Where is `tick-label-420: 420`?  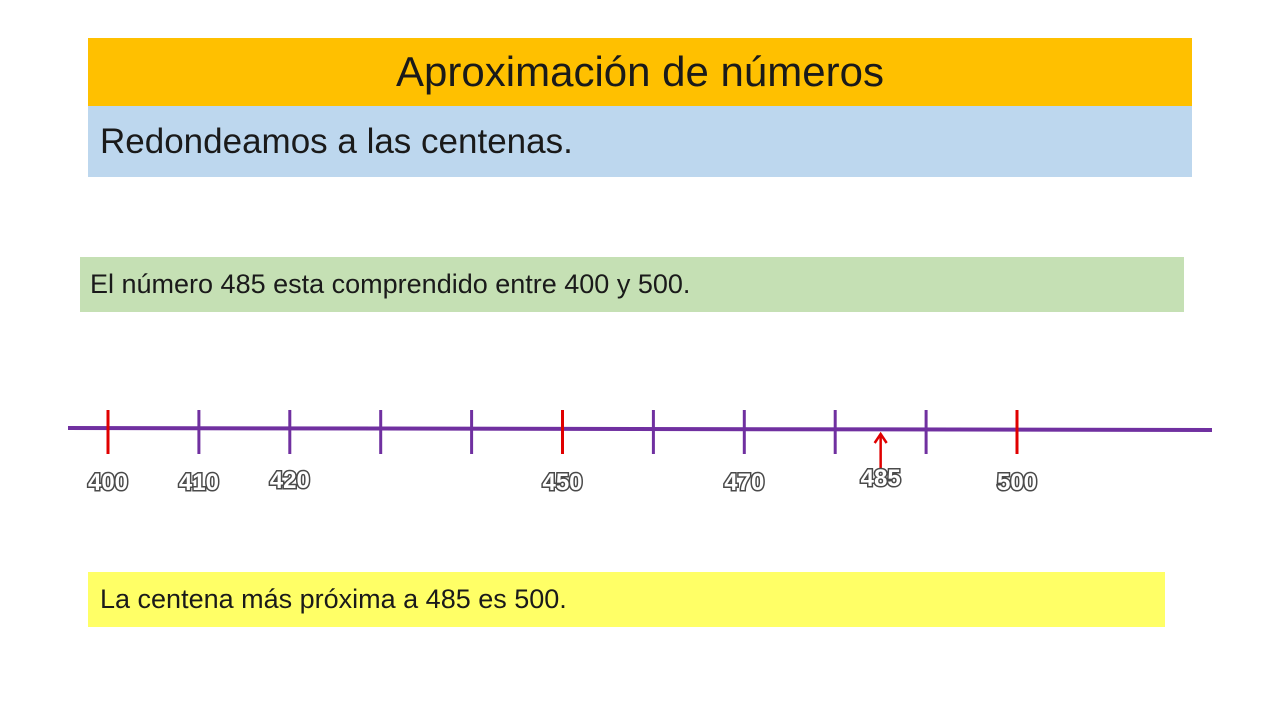
tick-label-420: 420 is located at coordinates (290, 480).